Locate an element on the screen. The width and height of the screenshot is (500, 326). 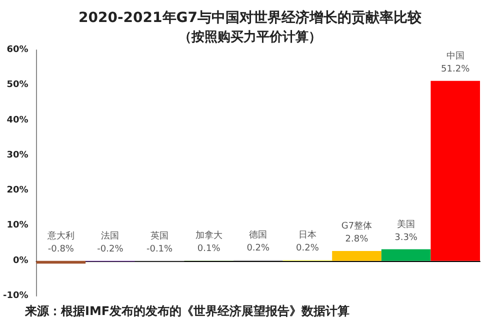
data-label: -0.8% is located at coordinates (61, 249).